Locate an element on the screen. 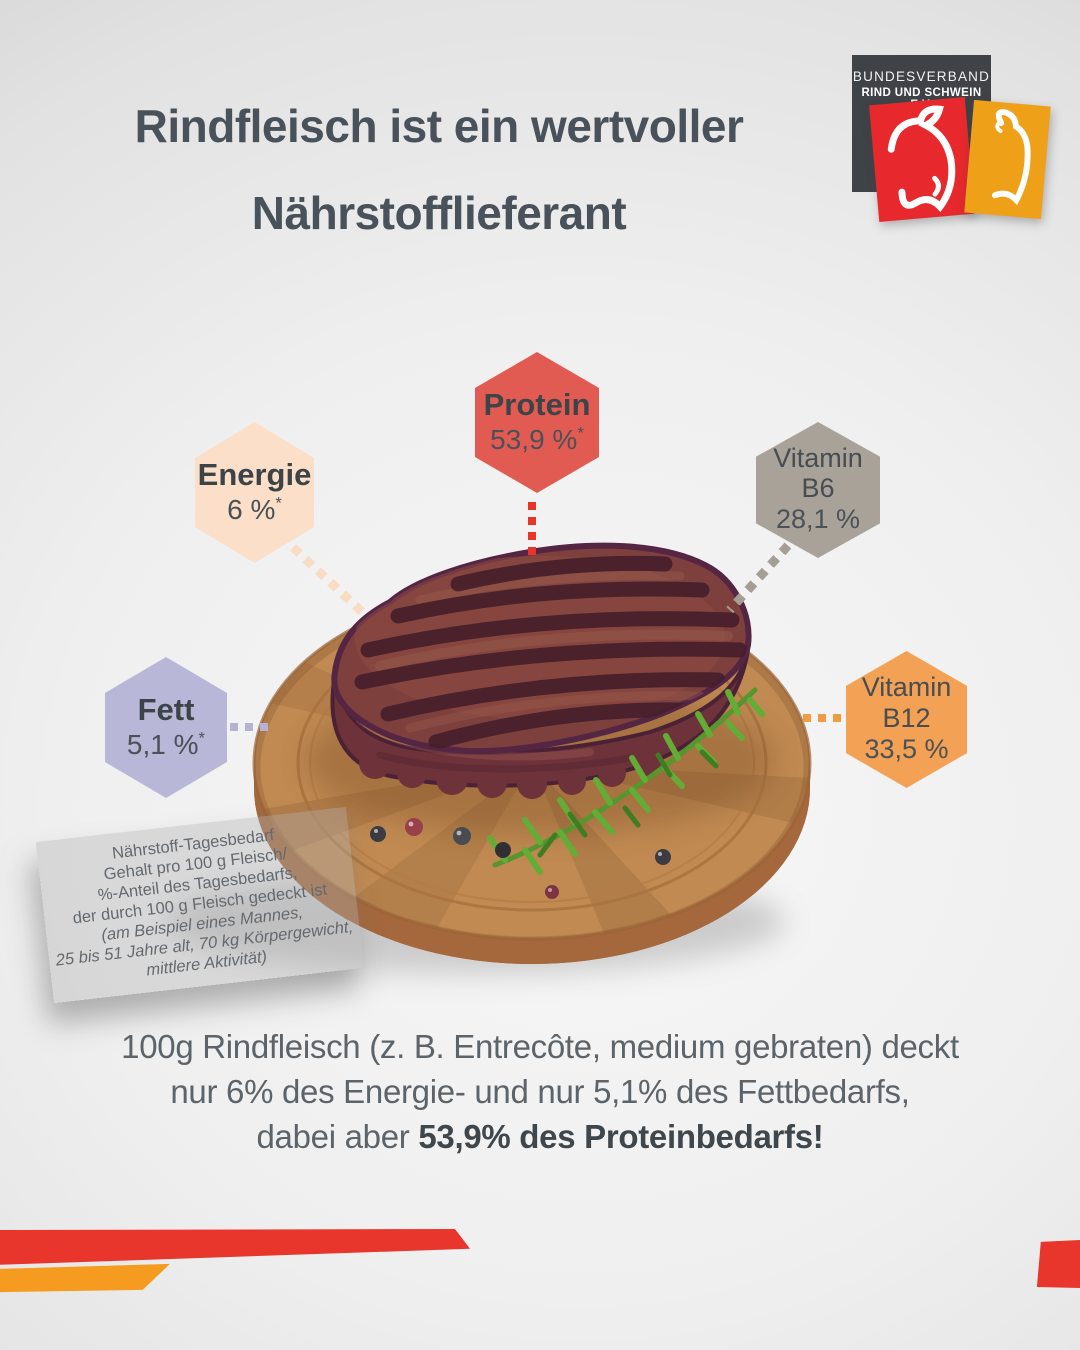 Image resolution: width=1080 pixels, height=1350 pixels. title-line-2: Nährstofflieferant is located at coordinates (439, 213).